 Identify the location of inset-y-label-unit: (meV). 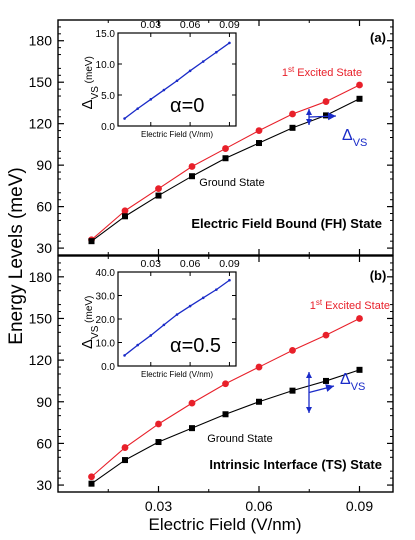
(89, 71).